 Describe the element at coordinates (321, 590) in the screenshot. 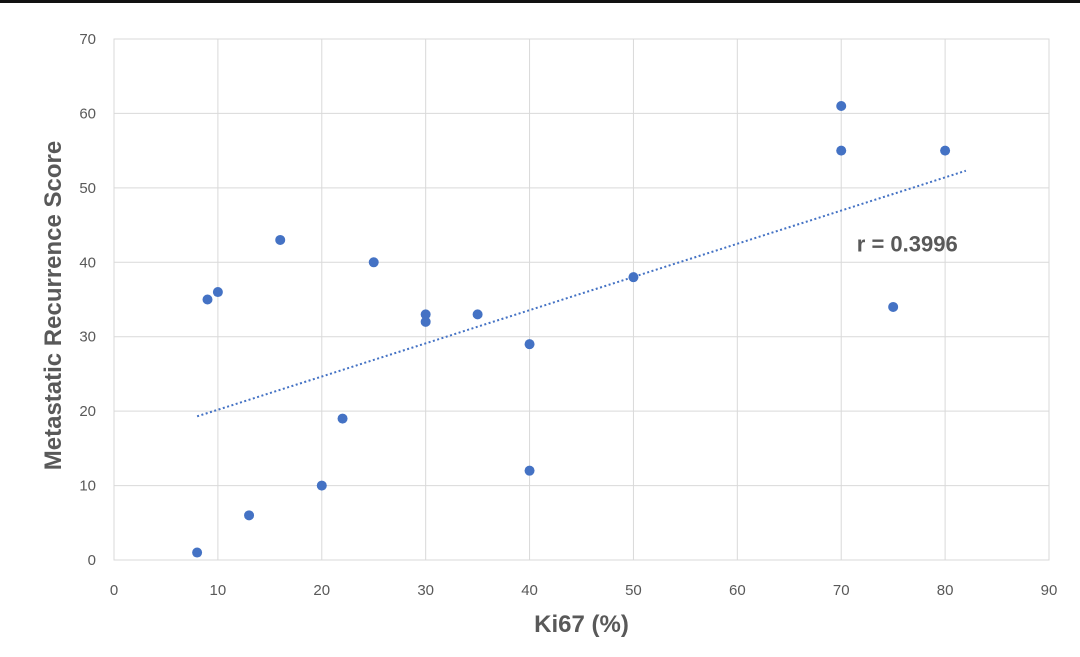

I see `x-tick-label: 20` at that location.